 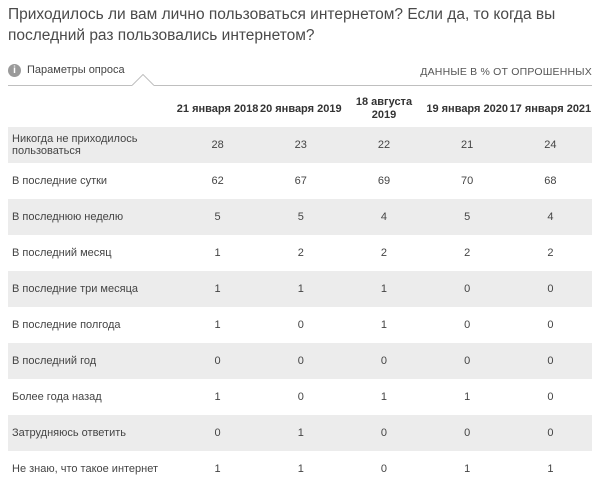 What do you see at coordinates (70, 85) in the screenshot?
I see `divider-left` at bounding box center [70, 85].